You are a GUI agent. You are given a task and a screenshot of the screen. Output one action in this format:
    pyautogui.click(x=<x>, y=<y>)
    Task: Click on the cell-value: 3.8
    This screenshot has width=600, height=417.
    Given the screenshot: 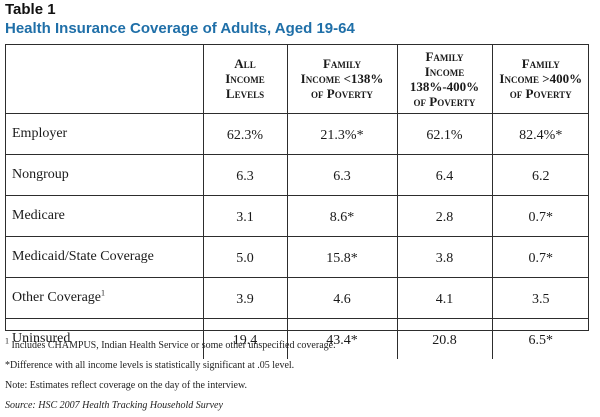 What is the action you would take?
    pyautogui.click(x=444, y=257)
    